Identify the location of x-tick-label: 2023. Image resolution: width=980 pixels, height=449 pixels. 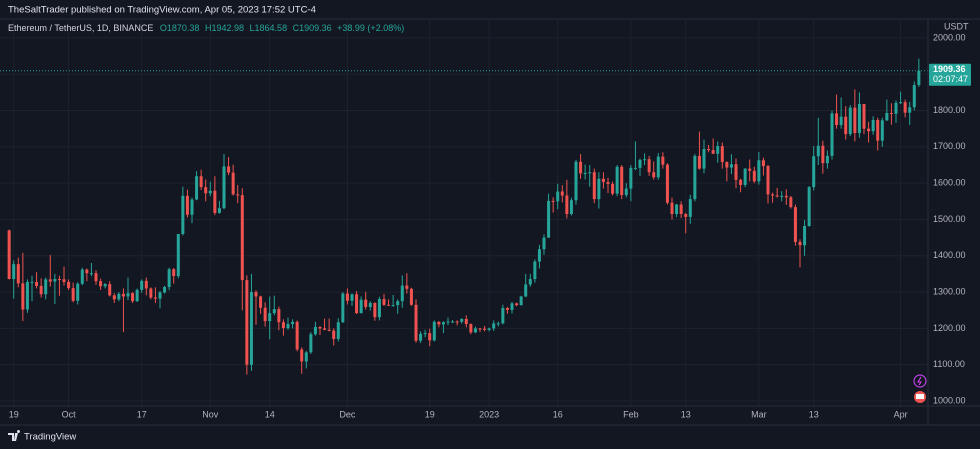
(489, 414).